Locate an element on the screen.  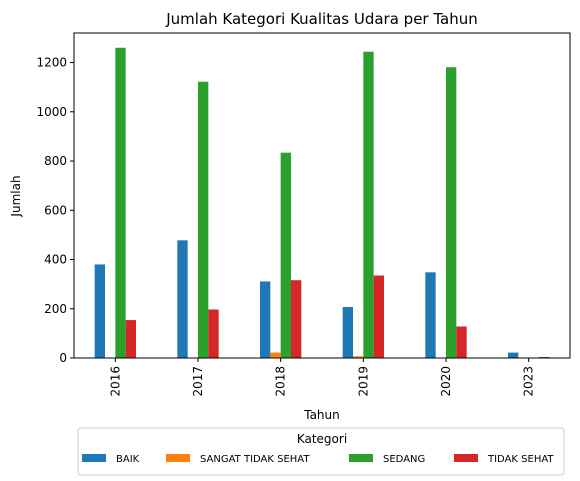
bar-baik-2023 is located at coordinates (513, 355).